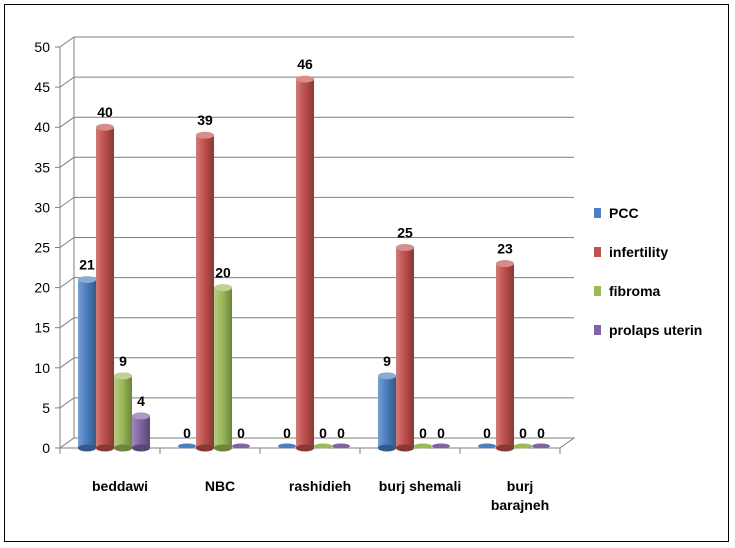 Image resolution: width=735 pixels, height=548 pixels. I want to click on y-tick-label: 35, so click(42, 167).